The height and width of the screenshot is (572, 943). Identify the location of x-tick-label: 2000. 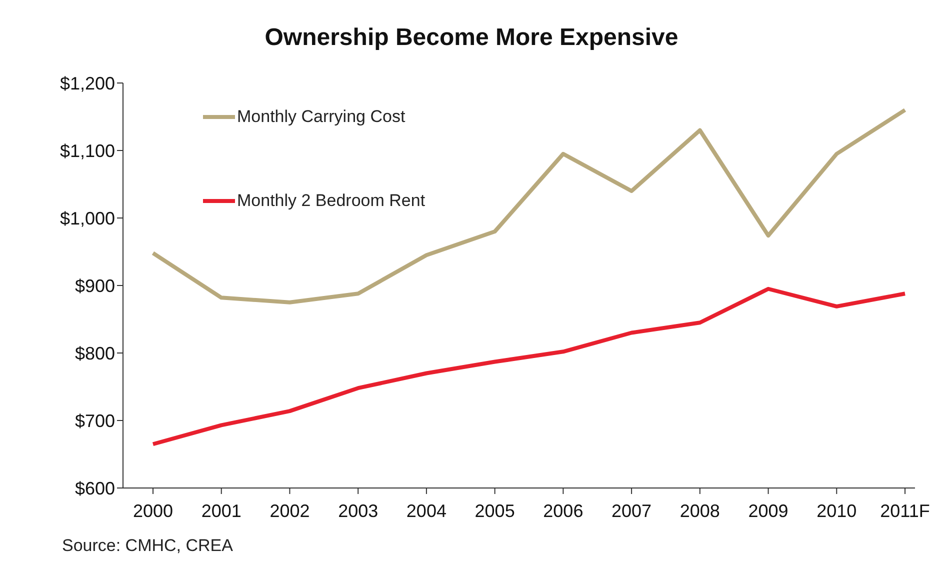
(153, 510).